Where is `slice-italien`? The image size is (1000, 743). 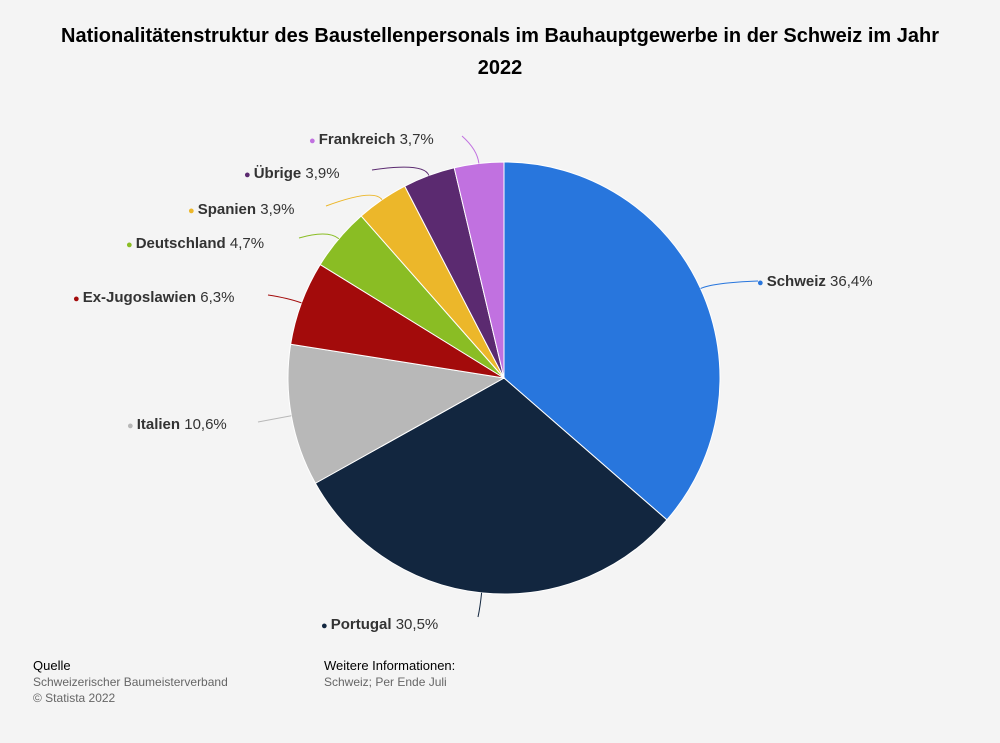 slice-italien is located at coordinates (396, 413).